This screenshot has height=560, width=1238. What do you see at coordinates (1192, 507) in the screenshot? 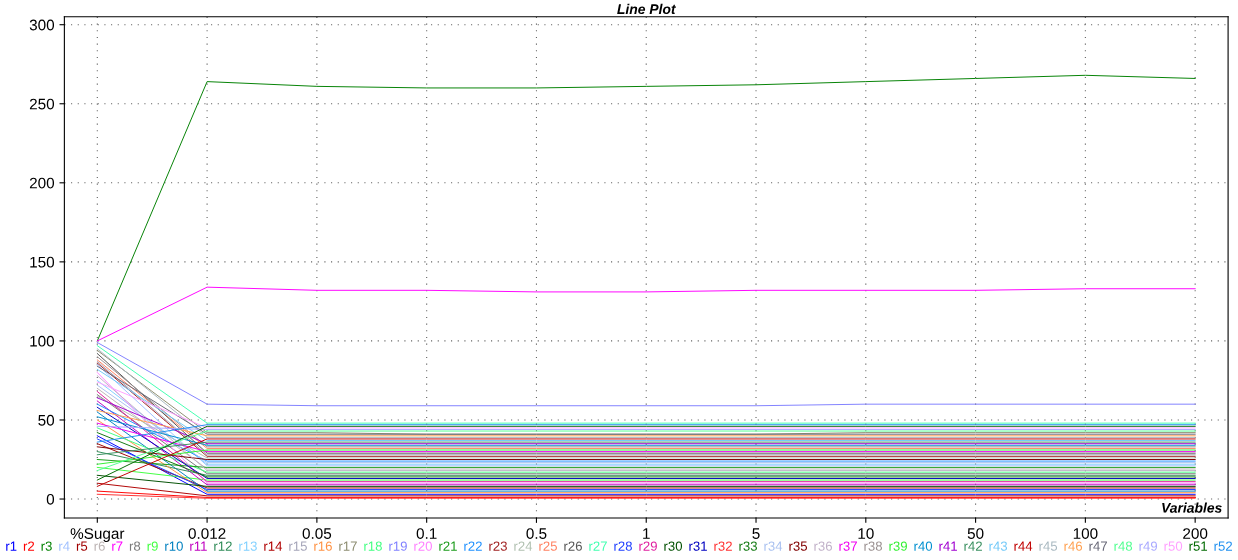
I see `x-axis-title: Variables` at bounding box center [1192, 507].